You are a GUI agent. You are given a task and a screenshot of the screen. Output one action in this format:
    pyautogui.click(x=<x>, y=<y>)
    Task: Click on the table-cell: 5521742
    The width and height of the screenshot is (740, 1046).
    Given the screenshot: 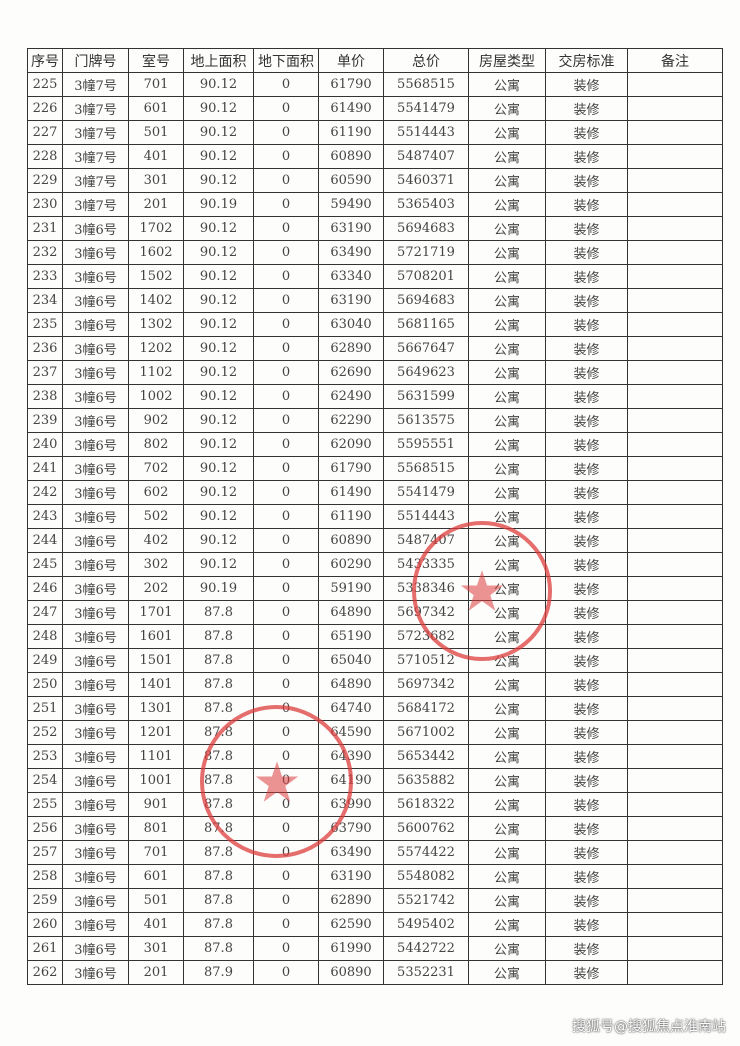 What is the action you would take?
    pyautogui.click(x=426, y=900)
    